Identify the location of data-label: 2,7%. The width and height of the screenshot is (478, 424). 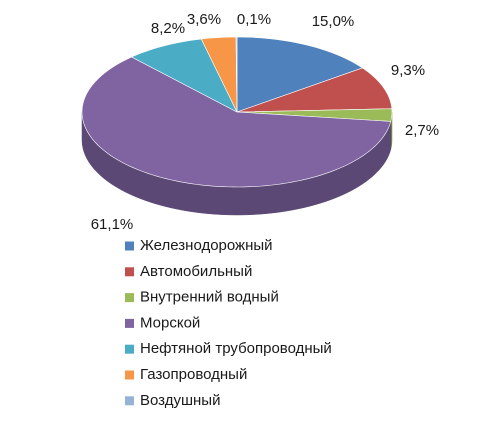
(422, 130).